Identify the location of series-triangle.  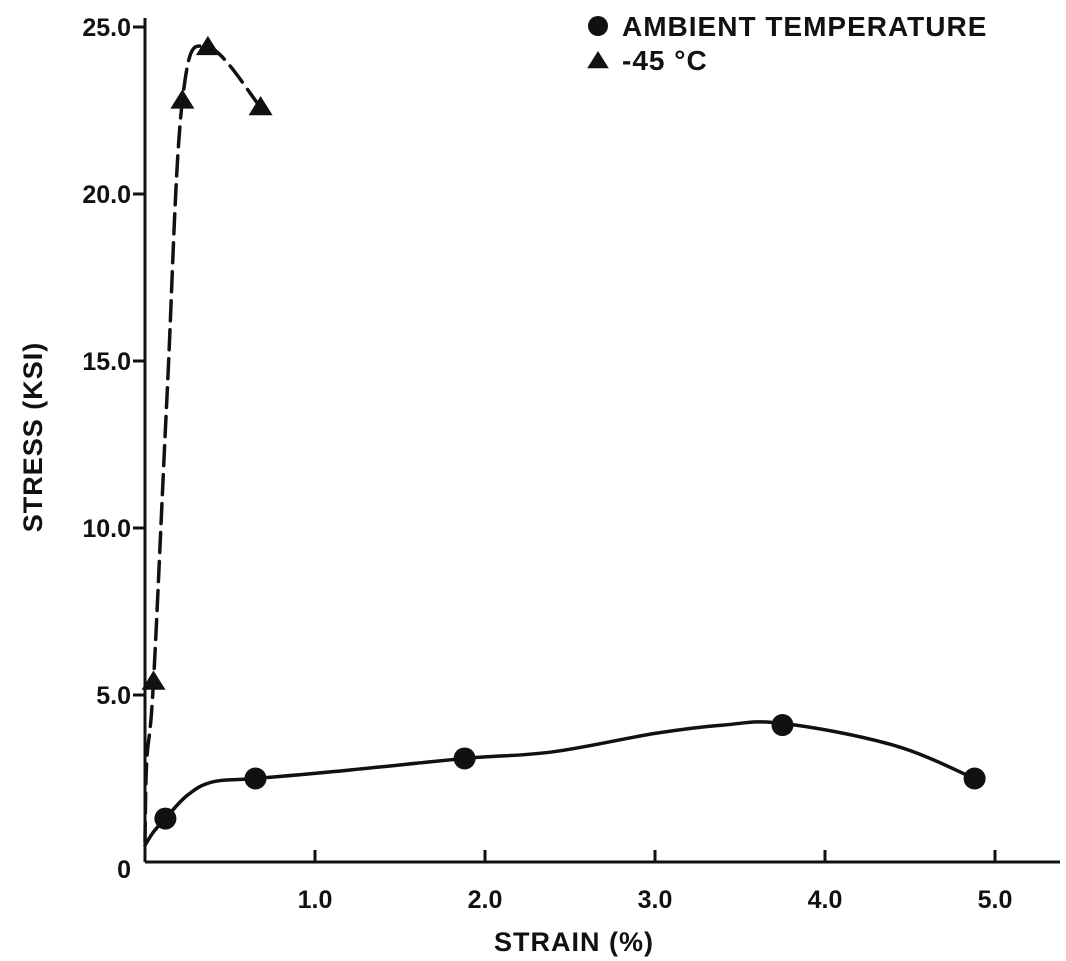
(207, 439).